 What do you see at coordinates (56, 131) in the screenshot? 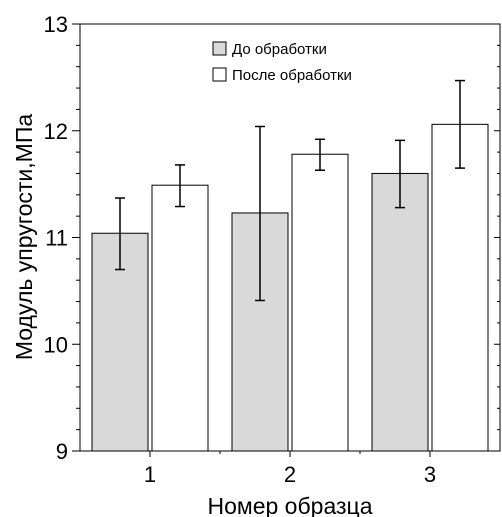
I see `y-tick-label: 12` at bounding box center [56, 131].